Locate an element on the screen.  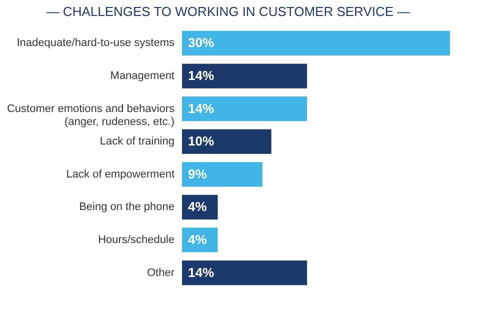
data-label: 10% is located at coordinates (201, 141).